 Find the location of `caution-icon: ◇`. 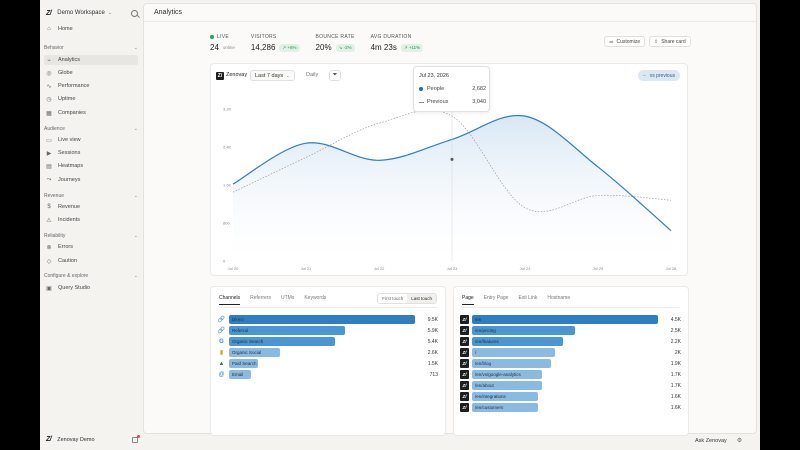

caution-icon: ◇ is located at coordinates (49, 261).